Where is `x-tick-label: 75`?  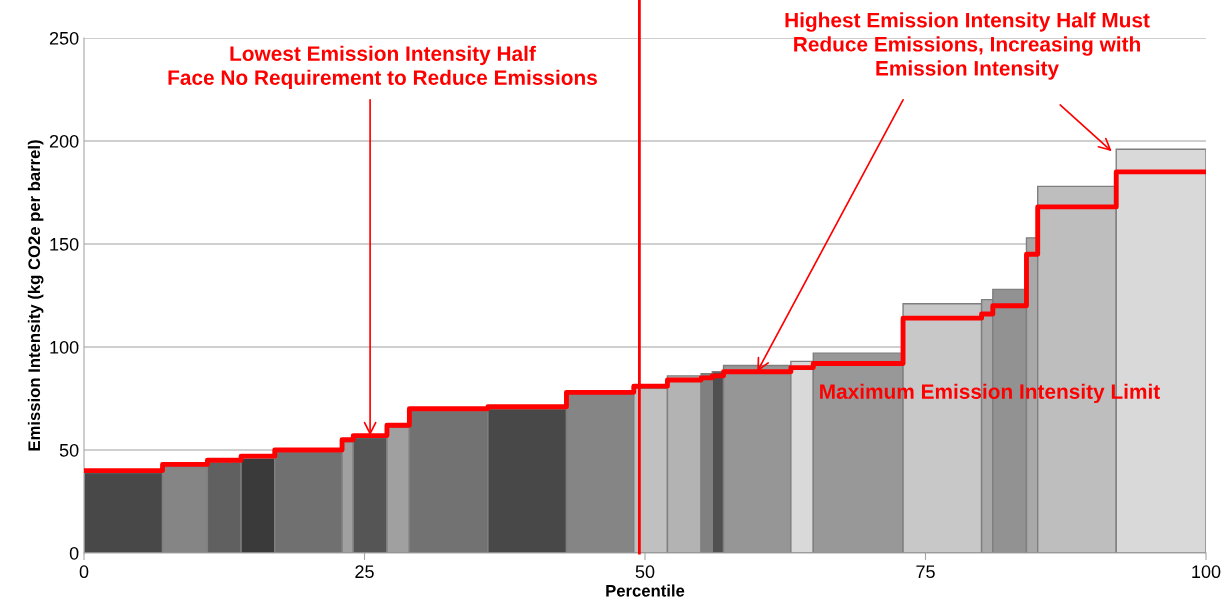 x-tick-label: 75 is located at coordinates (925, 572).